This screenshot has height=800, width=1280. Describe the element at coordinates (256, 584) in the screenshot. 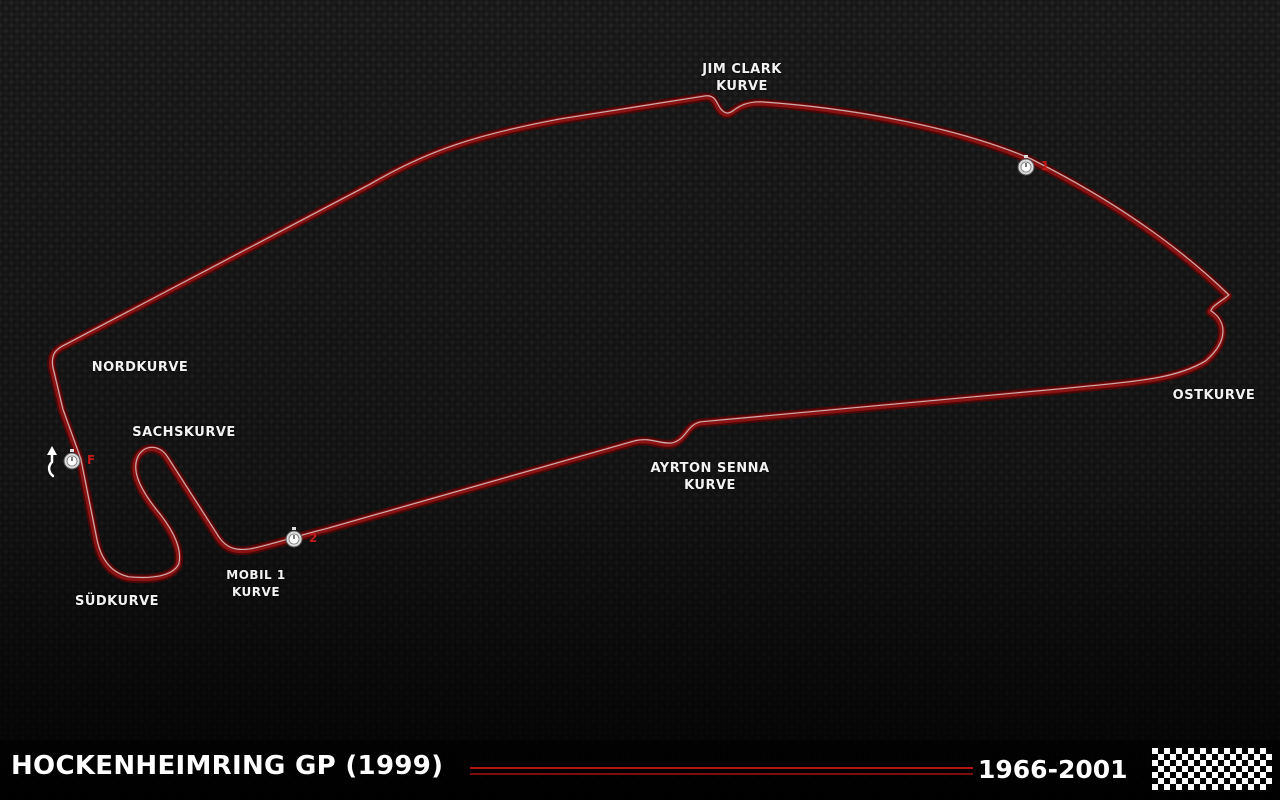

I see `corner-label-mobil1: MOBIL 1 KURVE` at that location.